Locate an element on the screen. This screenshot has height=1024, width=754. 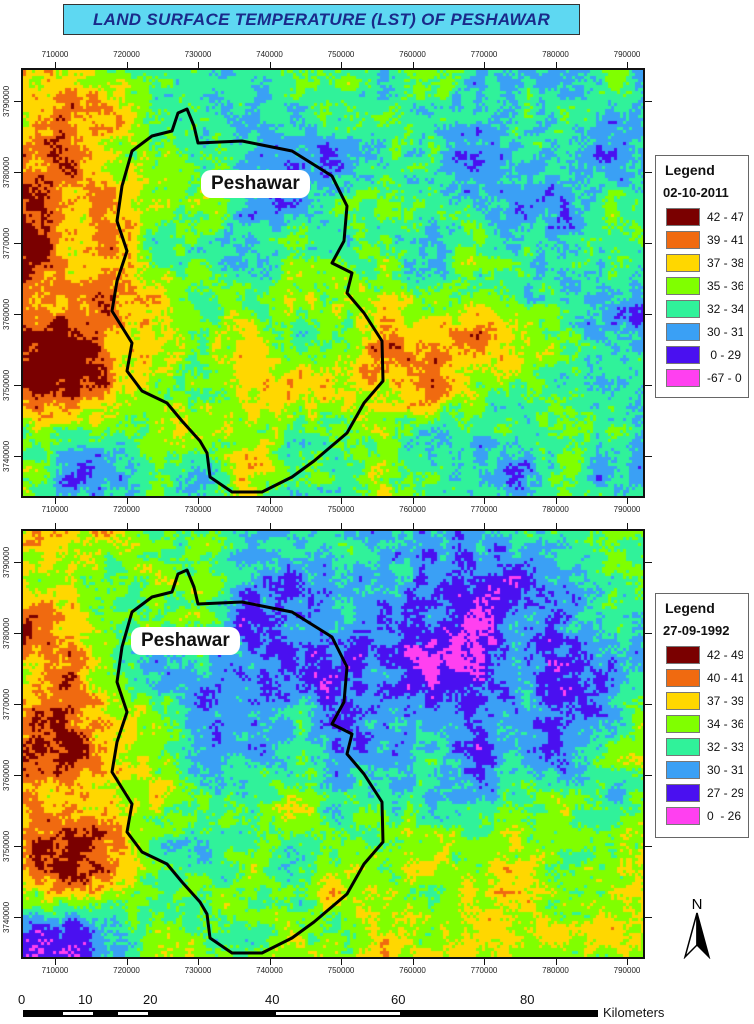
legend-item: 32 - 34 is located at coordinates (702, 308).